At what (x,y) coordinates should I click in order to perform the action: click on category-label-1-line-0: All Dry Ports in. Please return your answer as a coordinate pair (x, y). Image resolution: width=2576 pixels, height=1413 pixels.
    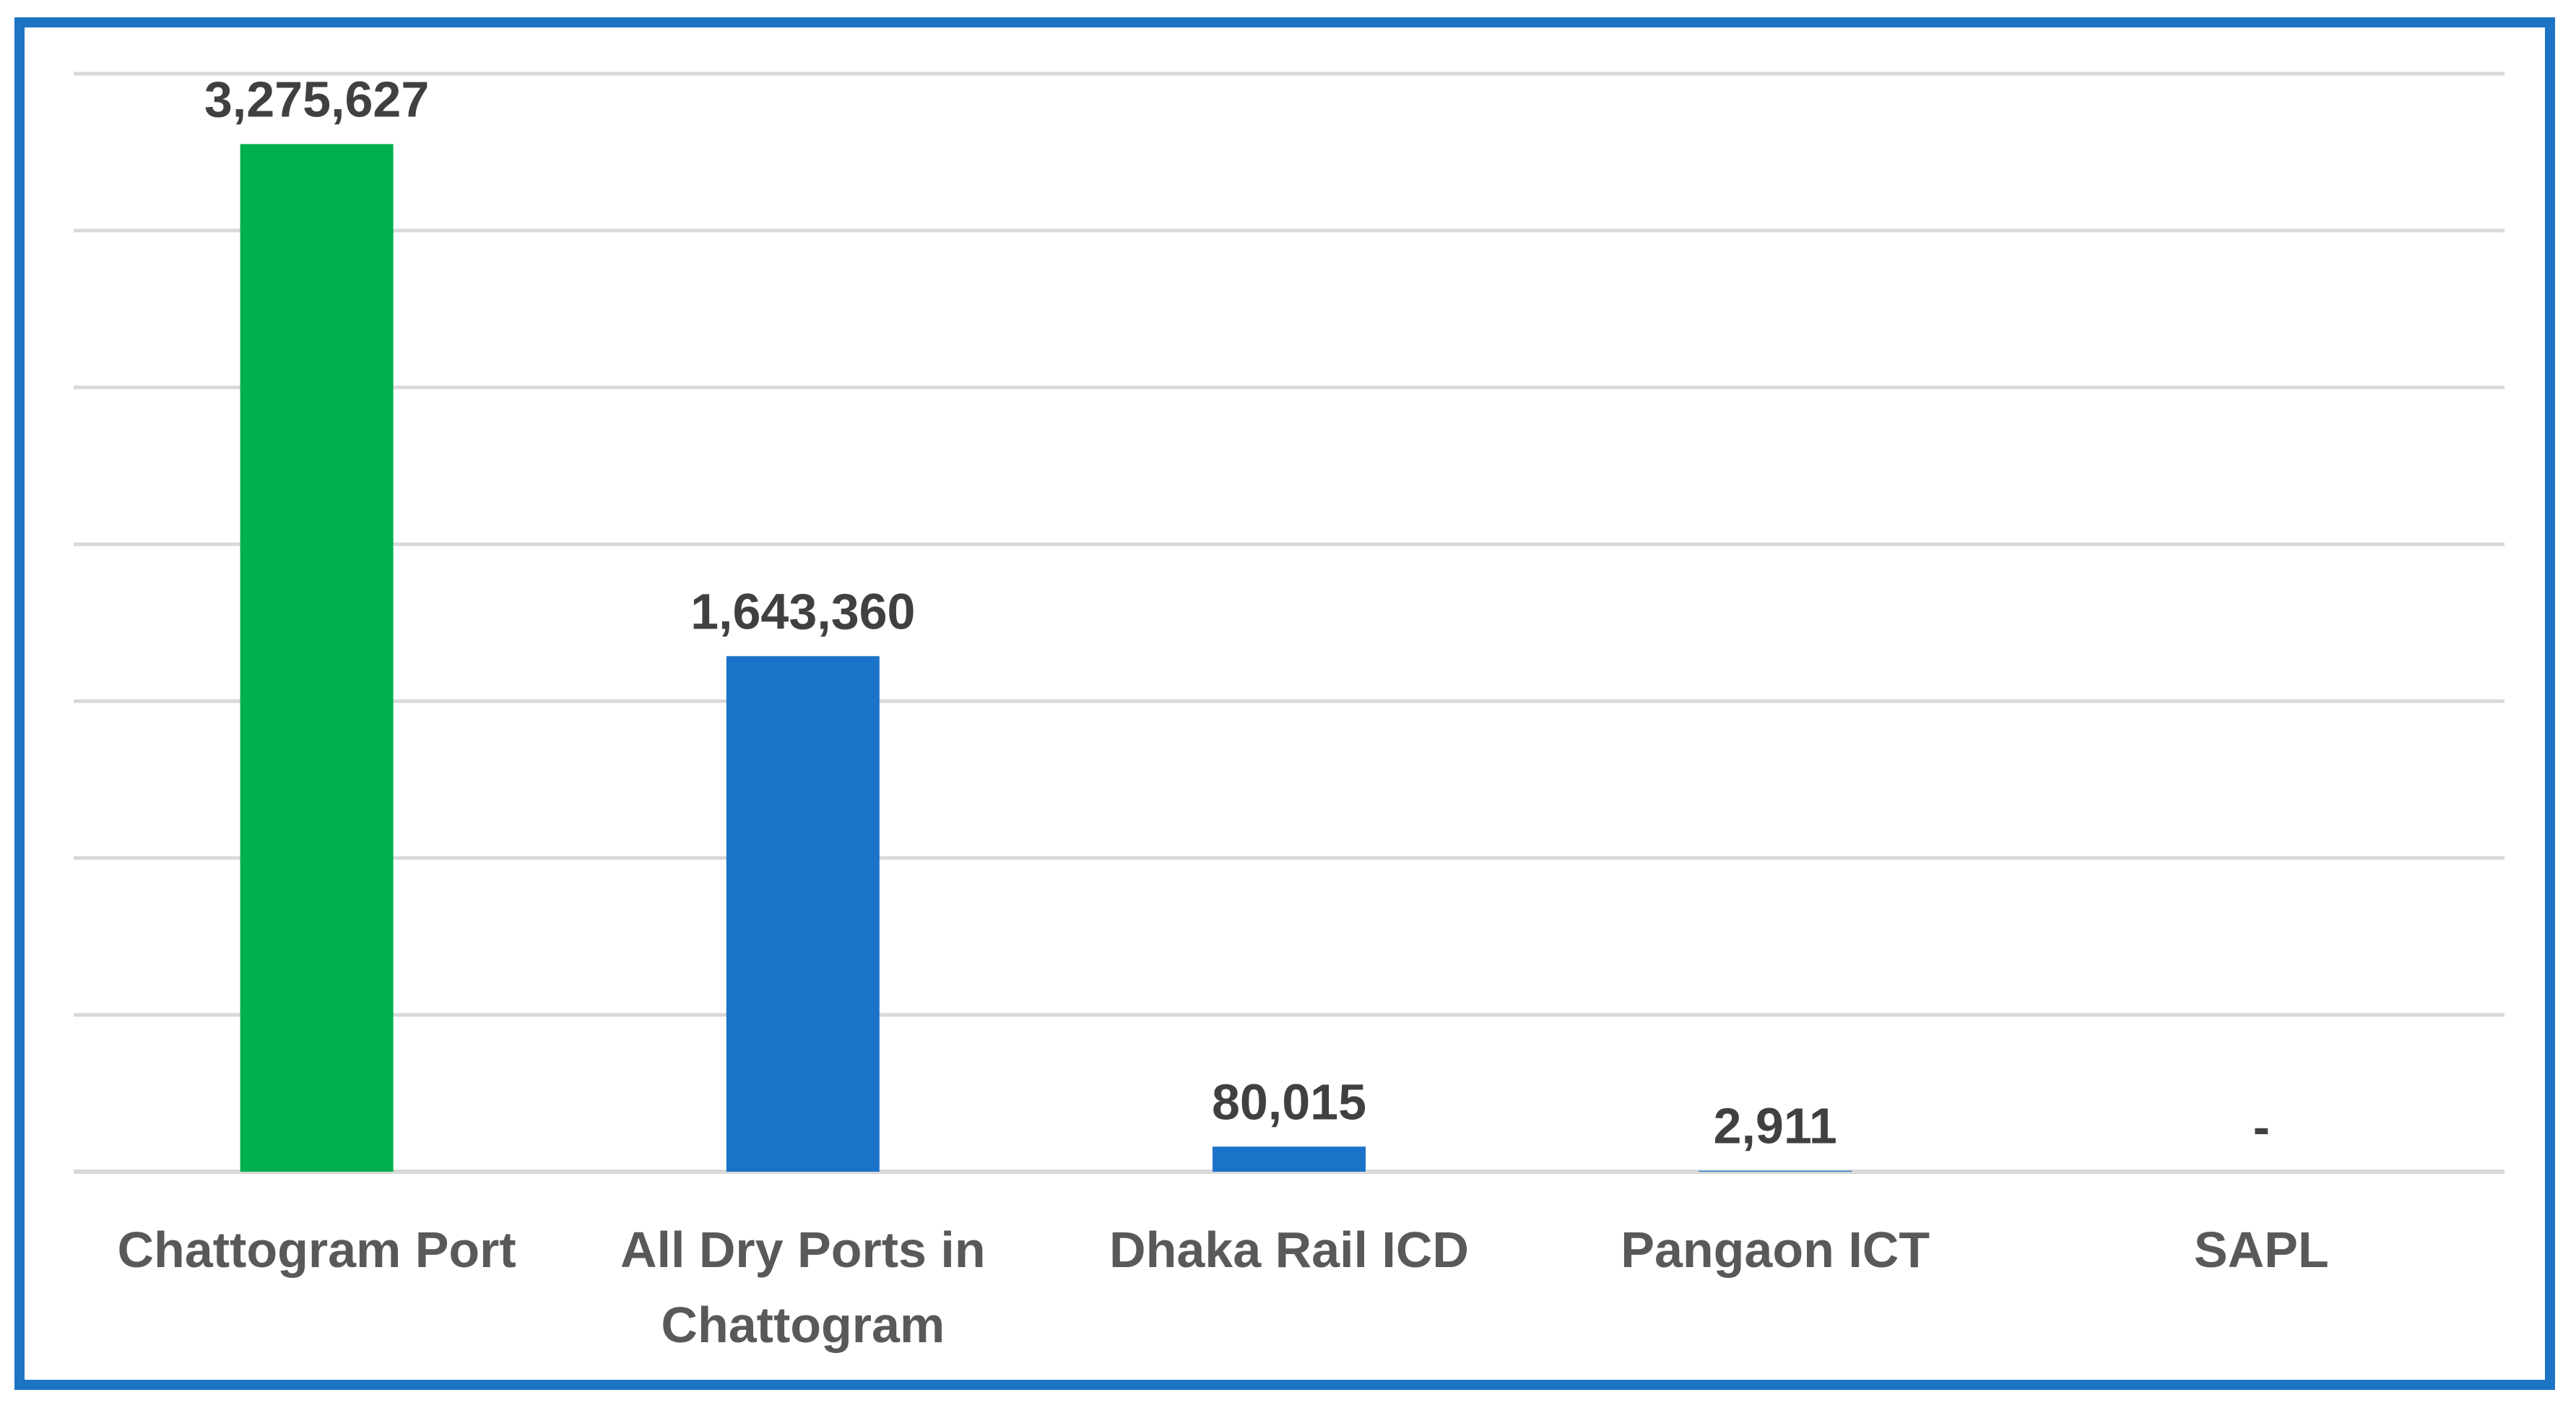
    Looking at the image, I should click on (803, 1250).